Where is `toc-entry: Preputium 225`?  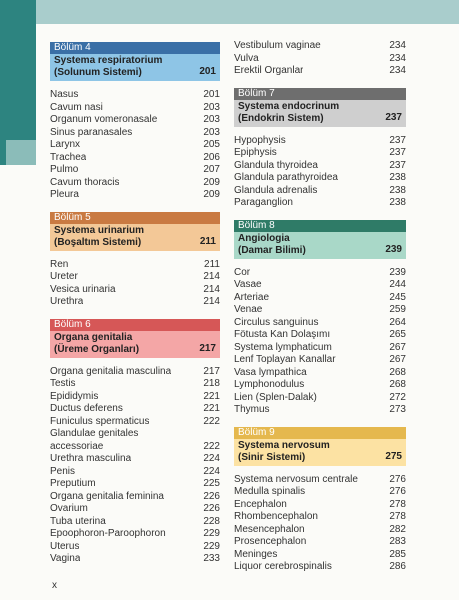 toc-entry: Preputium 225 is located at coordinates (135, 484).